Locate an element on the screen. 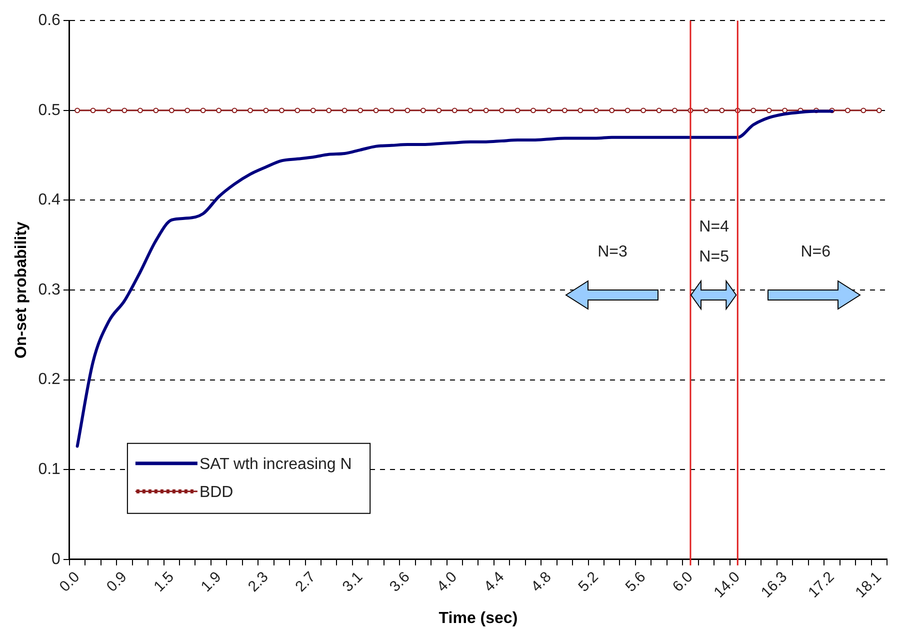 This screenshot has height=640, width=909. y-tick-label: 0.1 is located at coordinates (49, 469).